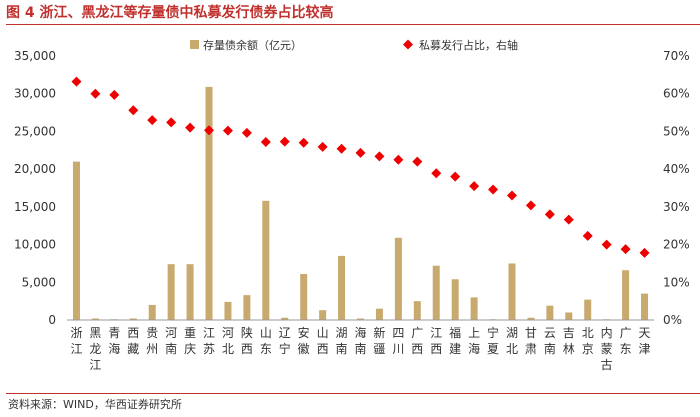 Image resolution: width=700 pixels, height=417 pixels. What do you see at coordinates (133, 349) in the screenshot?
I see `category-label-char: 藏` at bounding box center [133, 349].